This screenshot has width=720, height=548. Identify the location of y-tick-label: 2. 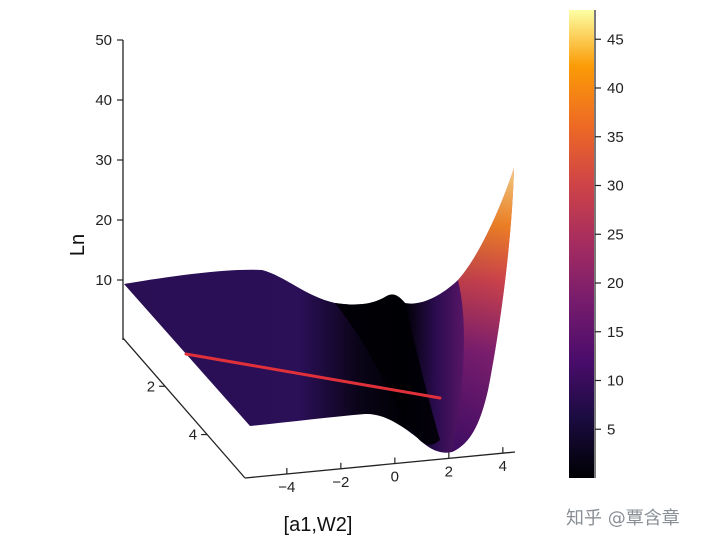
(151, 386).